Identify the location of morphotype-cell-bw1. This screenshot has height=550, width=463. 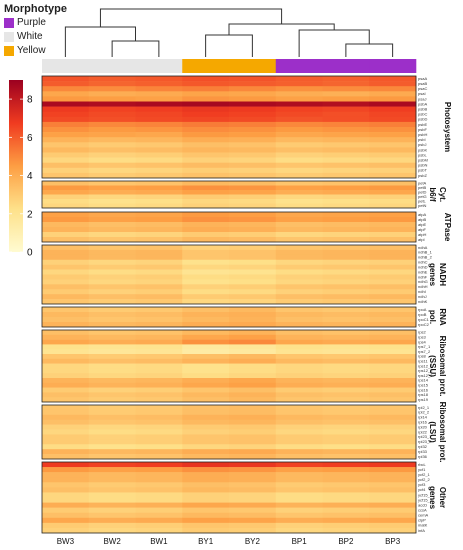
(159, 66).